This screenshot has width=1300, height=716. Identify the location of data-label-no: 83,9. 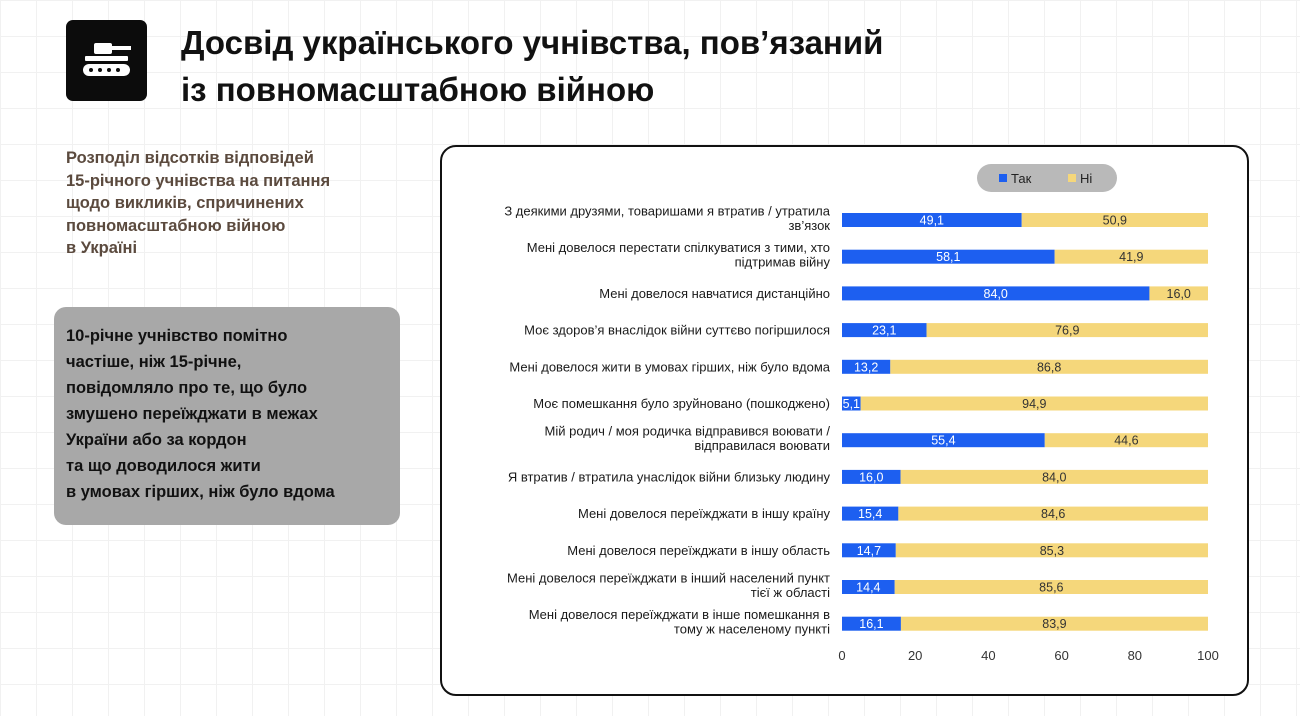
(1054, 624).